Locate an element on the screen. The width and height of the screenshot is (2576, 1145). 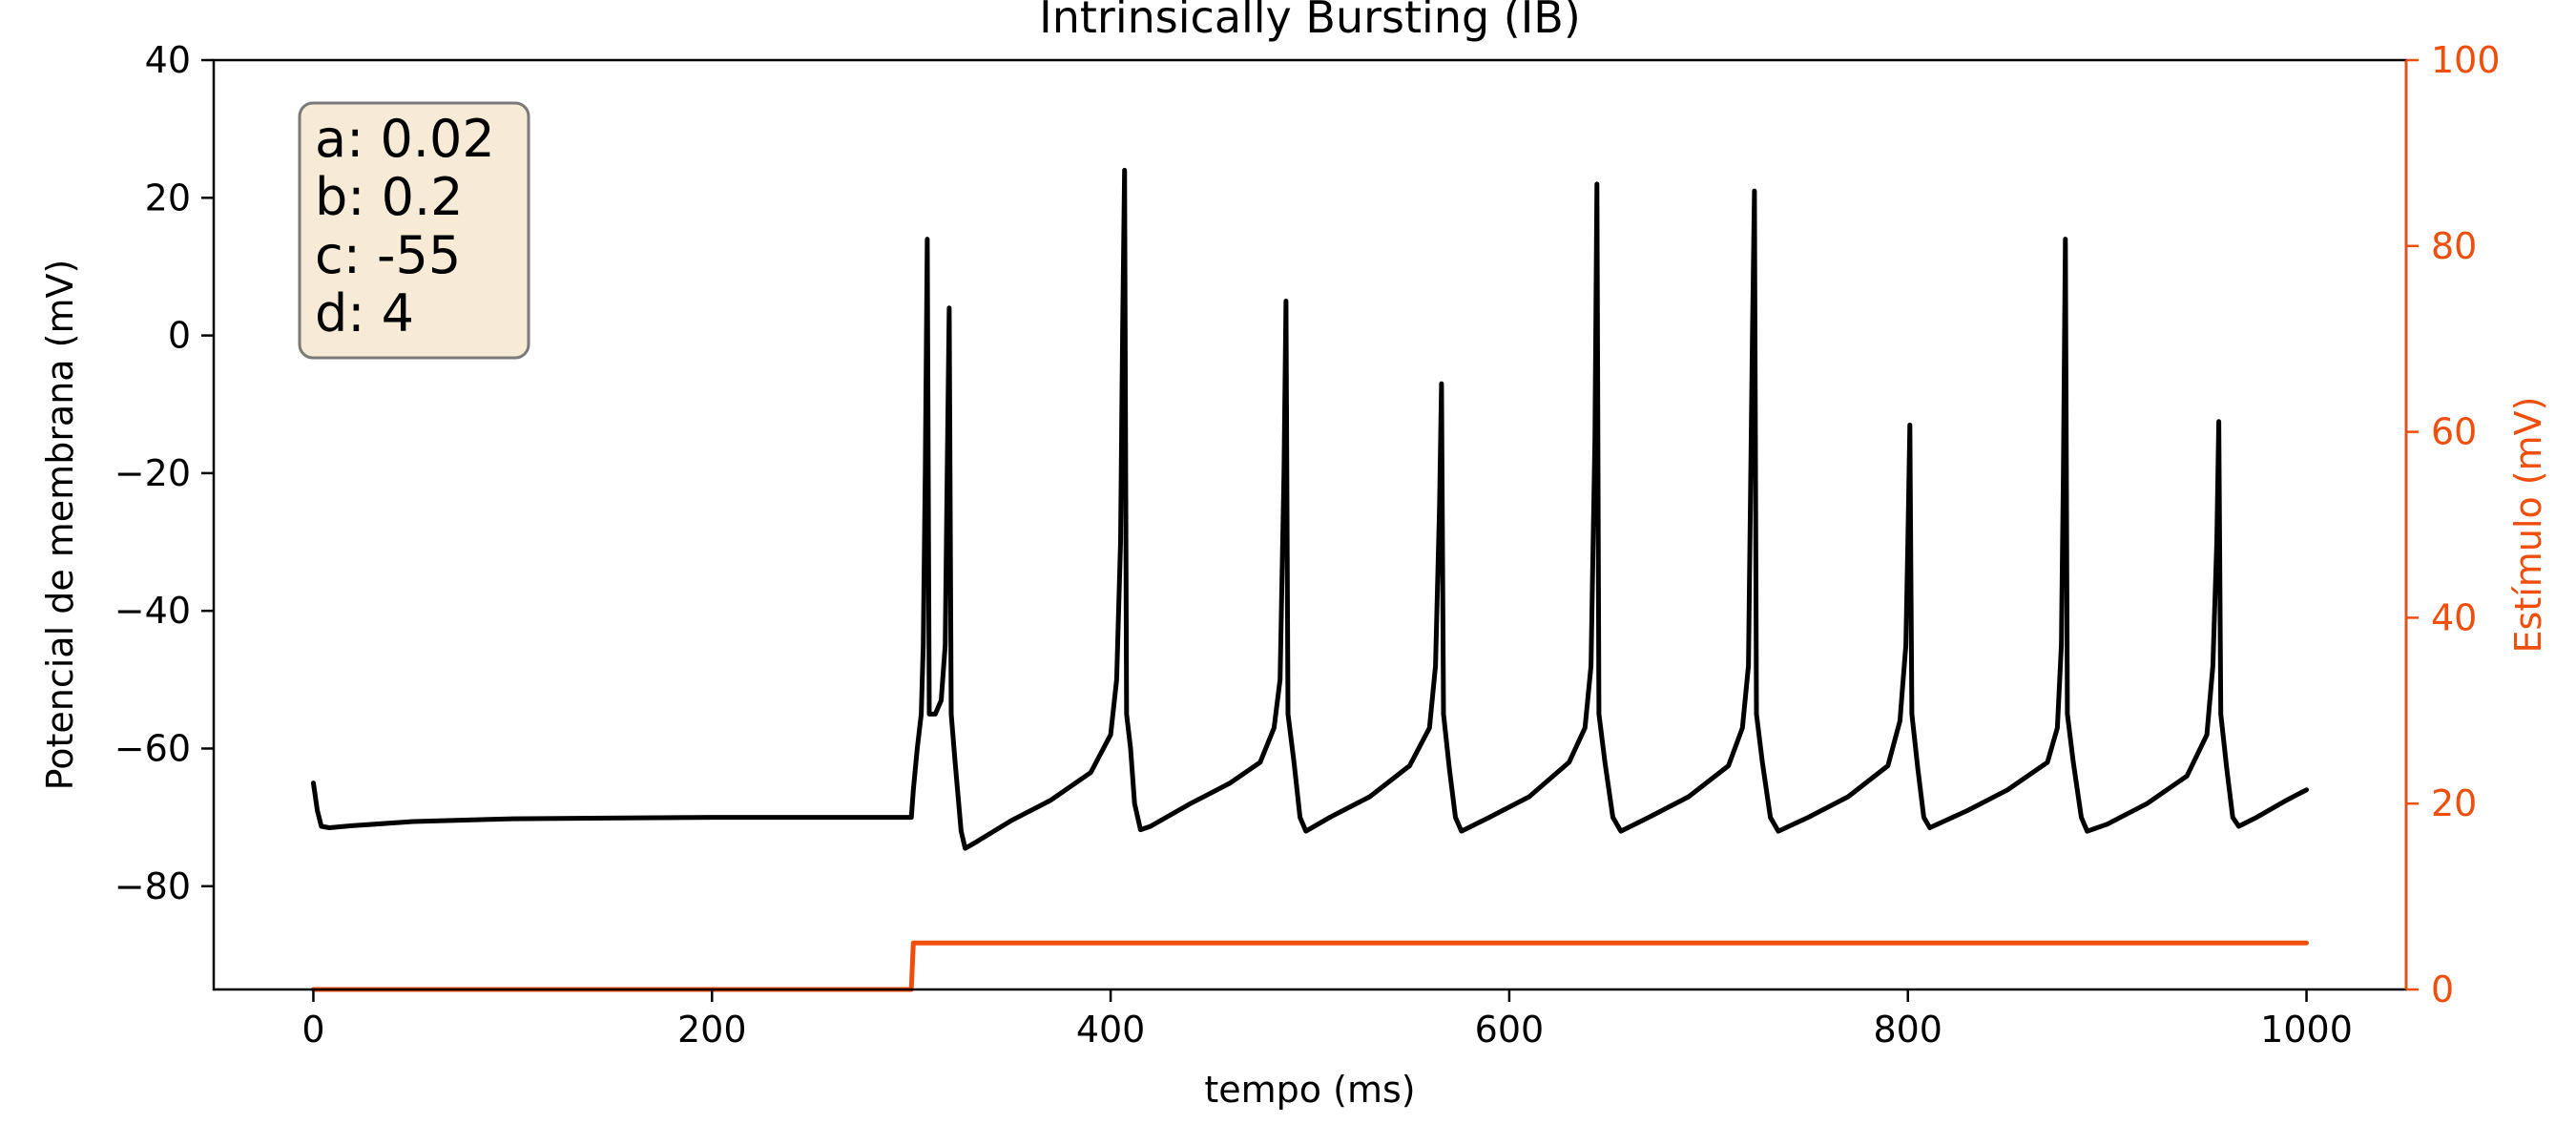
chart-title: Intrinsically Bursting (IB) is located at coordinates (1310, 21).